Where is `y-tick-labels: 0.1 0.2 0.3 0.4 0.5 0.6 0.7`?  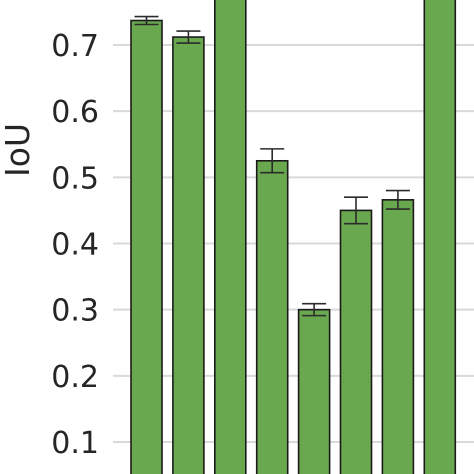 y-tick-labels: 0.1 0.2 0.3 0.4 0.5 0.6 0.7 is located at coordinates (75, 245).